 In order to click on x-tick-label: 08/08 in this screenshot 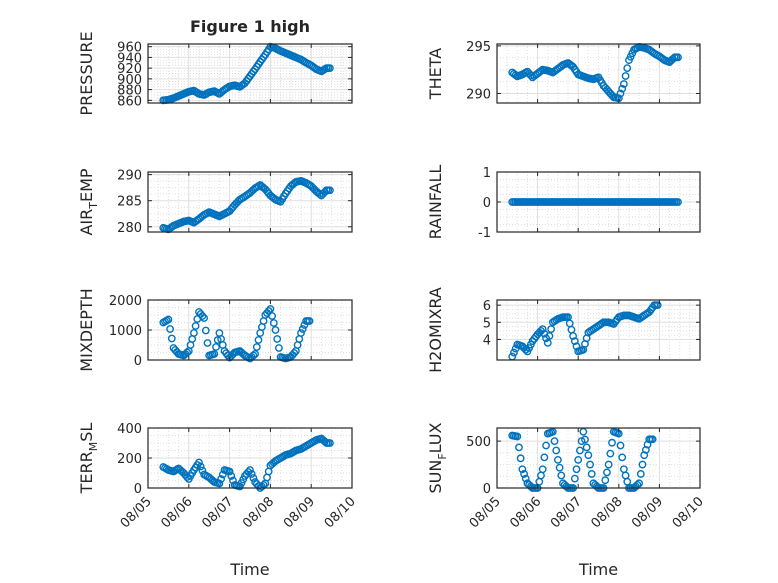, I will do `click(258, 512)`.